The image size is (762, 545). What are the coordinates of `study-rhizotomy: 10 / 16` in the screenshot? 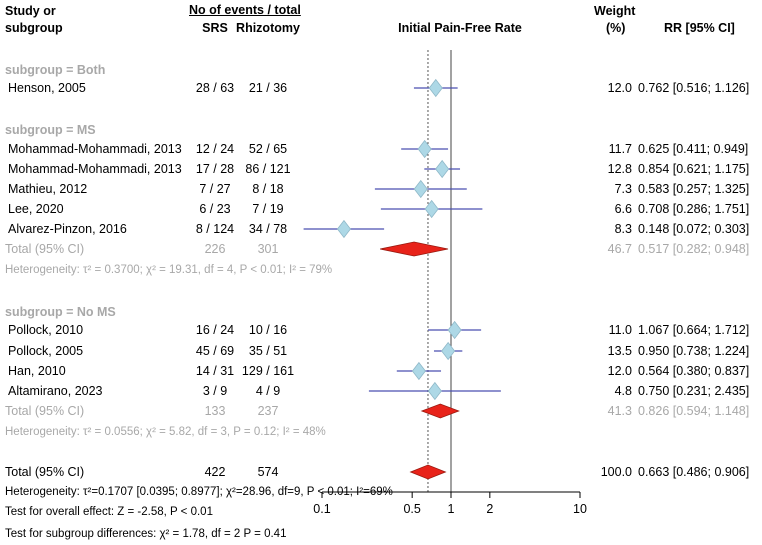 It's located at (268, 330).